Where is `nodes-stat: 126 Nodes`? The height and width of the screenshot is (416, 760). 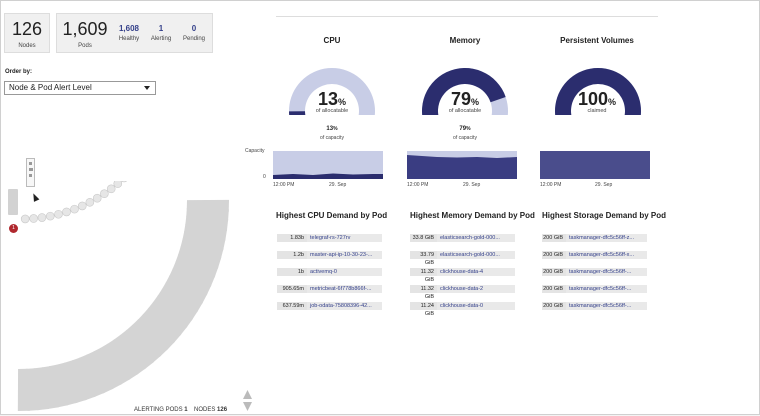
nodes-stat: 126 Nodes is located at coordinates (27, 33).